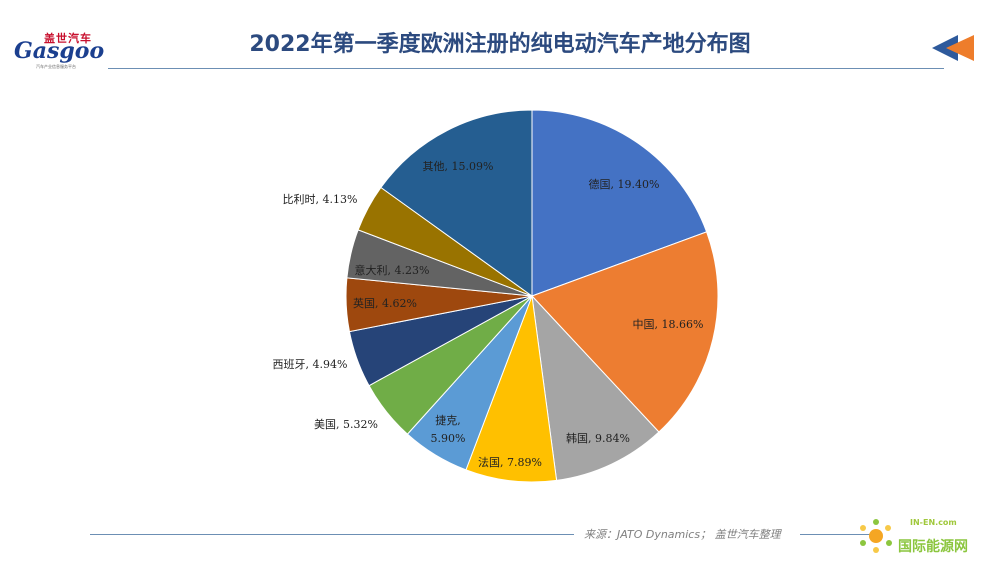  What do you see at coordinates (448, 429) in the screenshot?
I see `pie-label-5: 捷克, 5.90%` at bounding box center [448, 429].